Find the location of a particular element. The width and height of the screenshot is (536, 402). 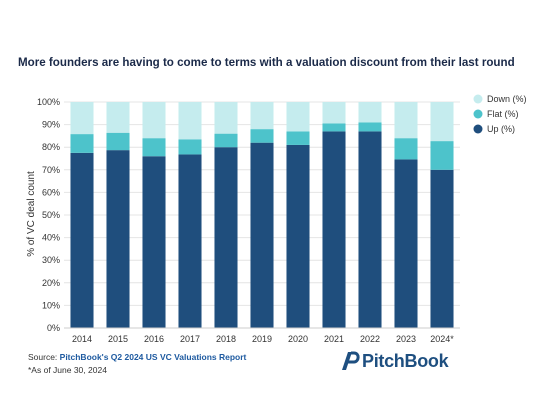

x-tick-label: 2021 is located at coordinates (334, 339).